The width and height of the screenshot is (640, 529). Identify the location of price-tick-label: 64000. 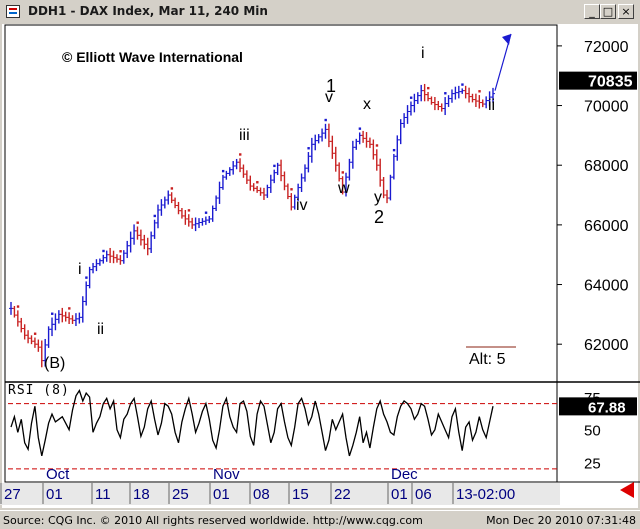
(606, 286).